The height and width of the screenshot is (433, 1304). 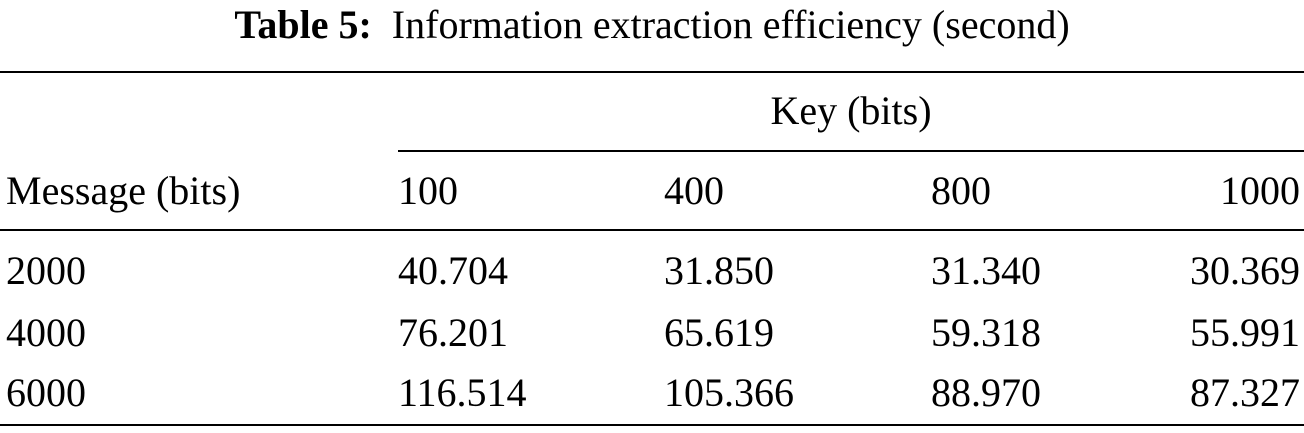 What do you see at coordinates (729, 392) in the screenshot?
I see `table-cell: 105.366` at bounding box center [729, 392].